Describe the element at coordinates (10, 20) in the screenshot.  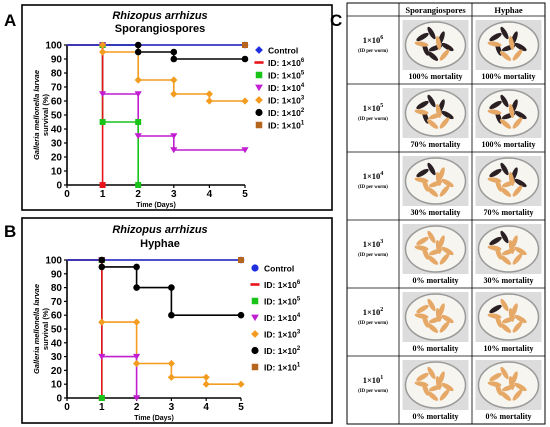
I see `panel-letter-a: A` at that location.